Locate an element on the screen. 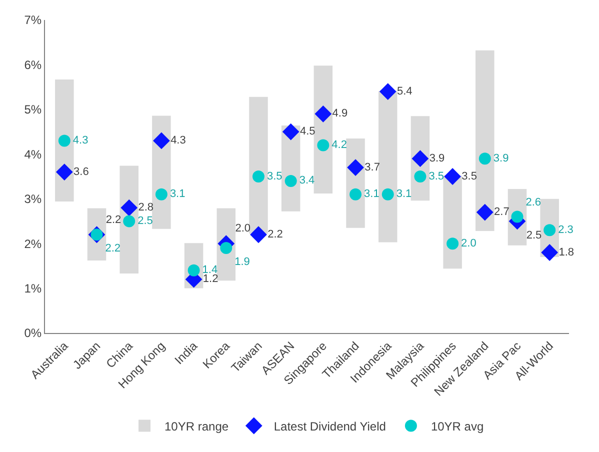  legend-label: 10YR range is located at coordinates (196, 426).